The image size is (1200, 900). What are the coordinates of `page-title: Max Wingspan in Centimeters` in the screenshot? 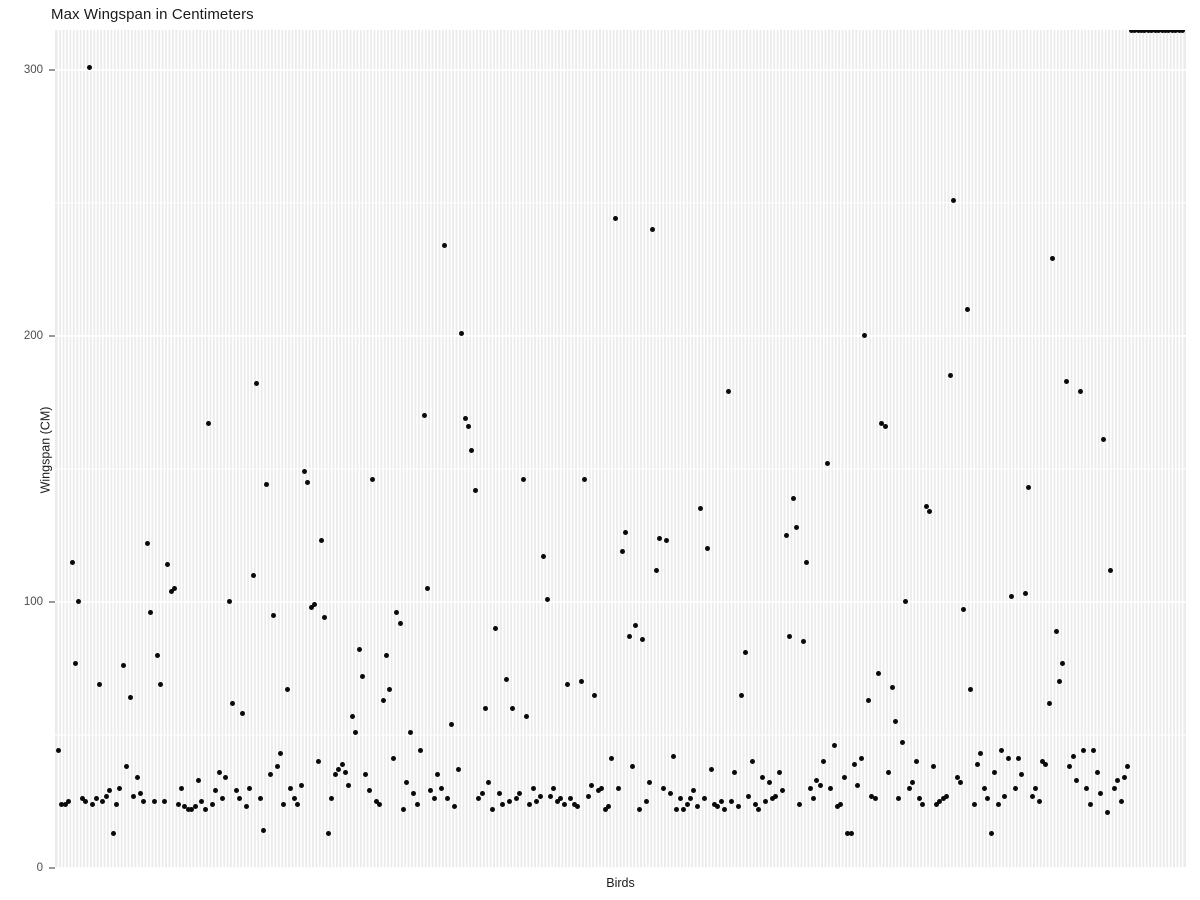 It's located at (152, 14).